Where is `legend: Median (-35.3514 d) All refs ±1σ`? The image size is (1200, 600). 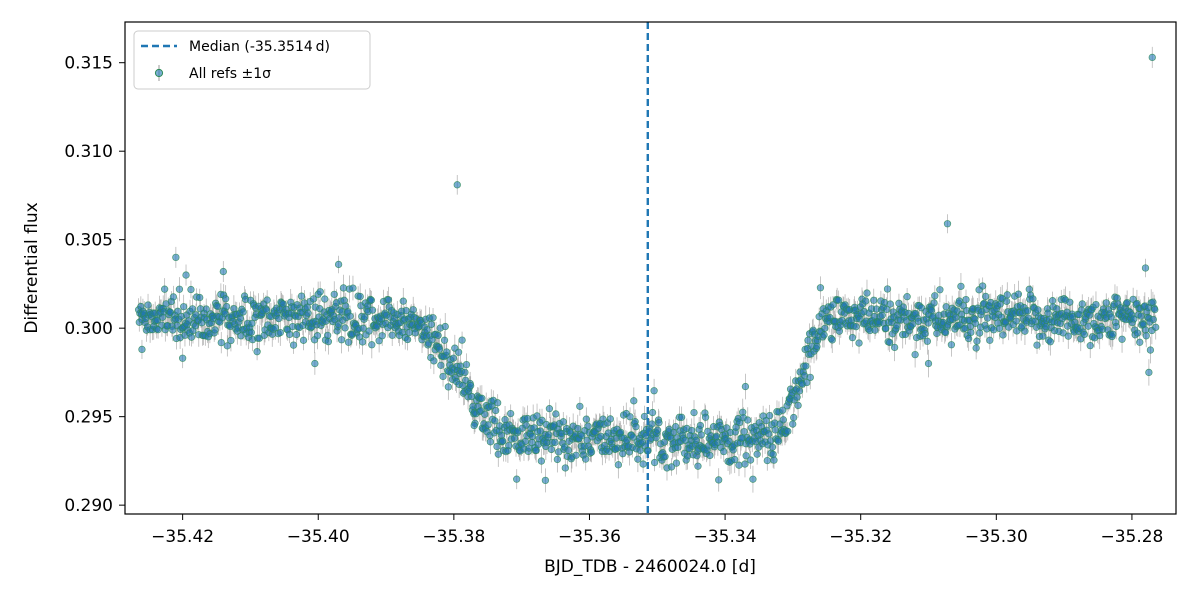
legend: Median (-35.3514 d) All refs ±1σ is located at coordinates (252, 60).